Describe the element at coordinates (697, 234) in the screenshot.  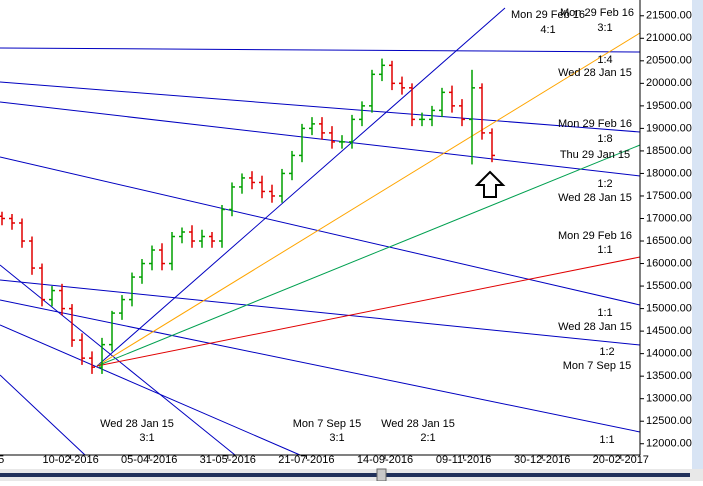
I see `side-strip` at that location.